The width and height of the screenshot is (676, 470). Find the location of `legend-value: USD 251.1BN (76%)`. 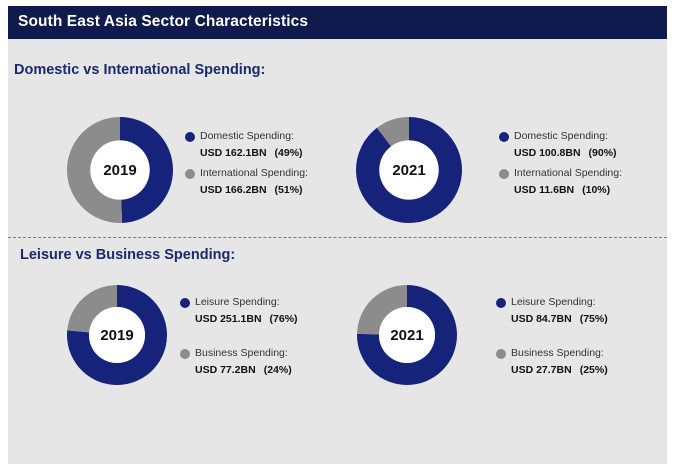

legend-value: USD 251.1BN (76%) is located at coordinates (246, 319).